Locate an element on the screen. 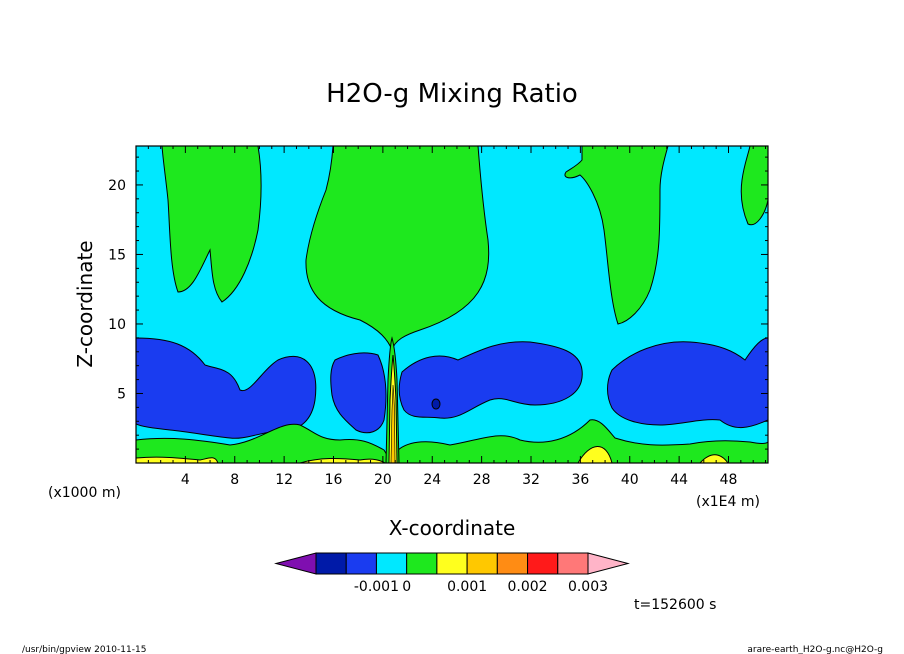 This screenshot has width=904, height=654. x-axis-label: X-coordinate is located at coordinates (452, 528).